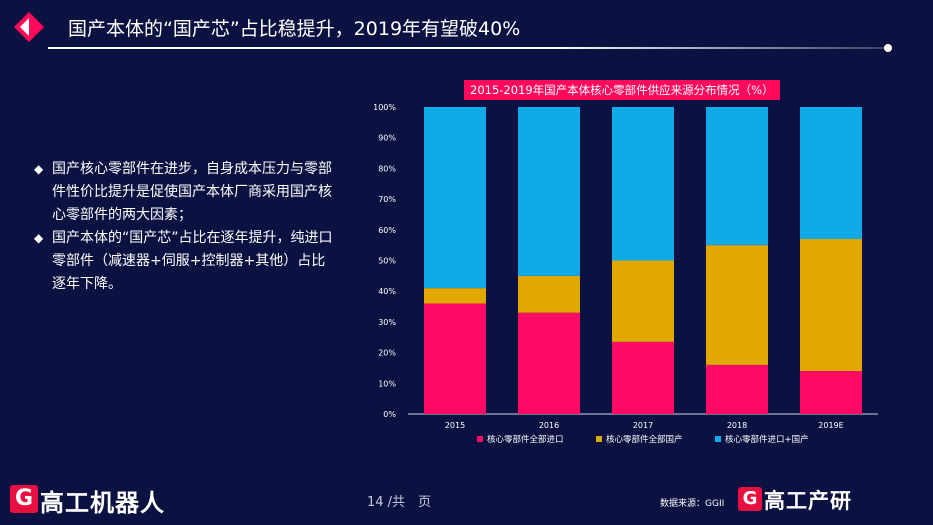  Describe the element at coordinates (644, 439) in the screenshot. I see `legend-label-2: 核心零部件全部国产` at that location.